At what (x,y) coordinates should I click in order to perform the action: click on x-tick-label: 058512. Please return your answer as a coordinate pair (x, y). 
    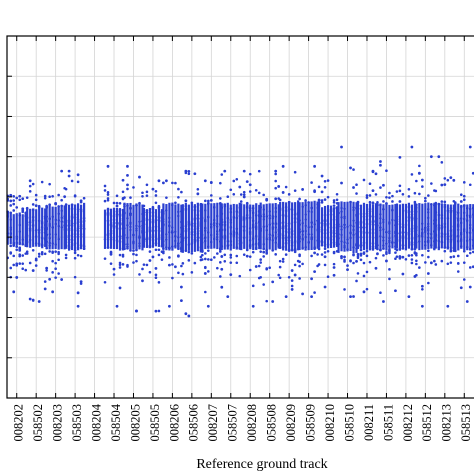
    Looking at the image, I should click on (427, 423).